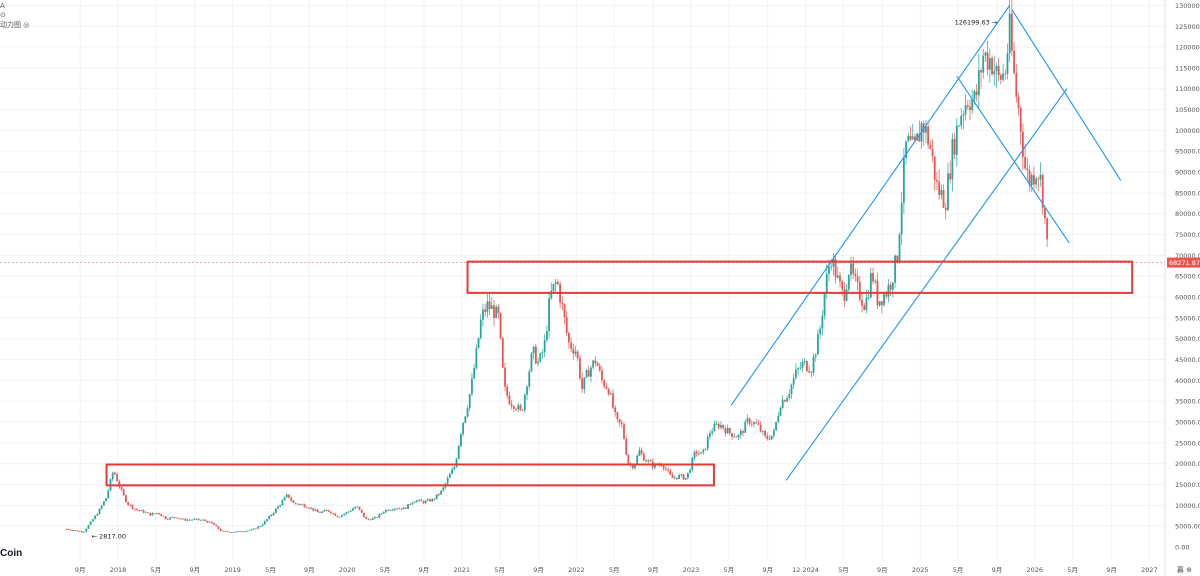 This screenshot has height=576, width=1200. What do you see at coordinates (385, 570) in the screenshot?
I see `x-tick-label: 5月` at bounding box center [385, 570].